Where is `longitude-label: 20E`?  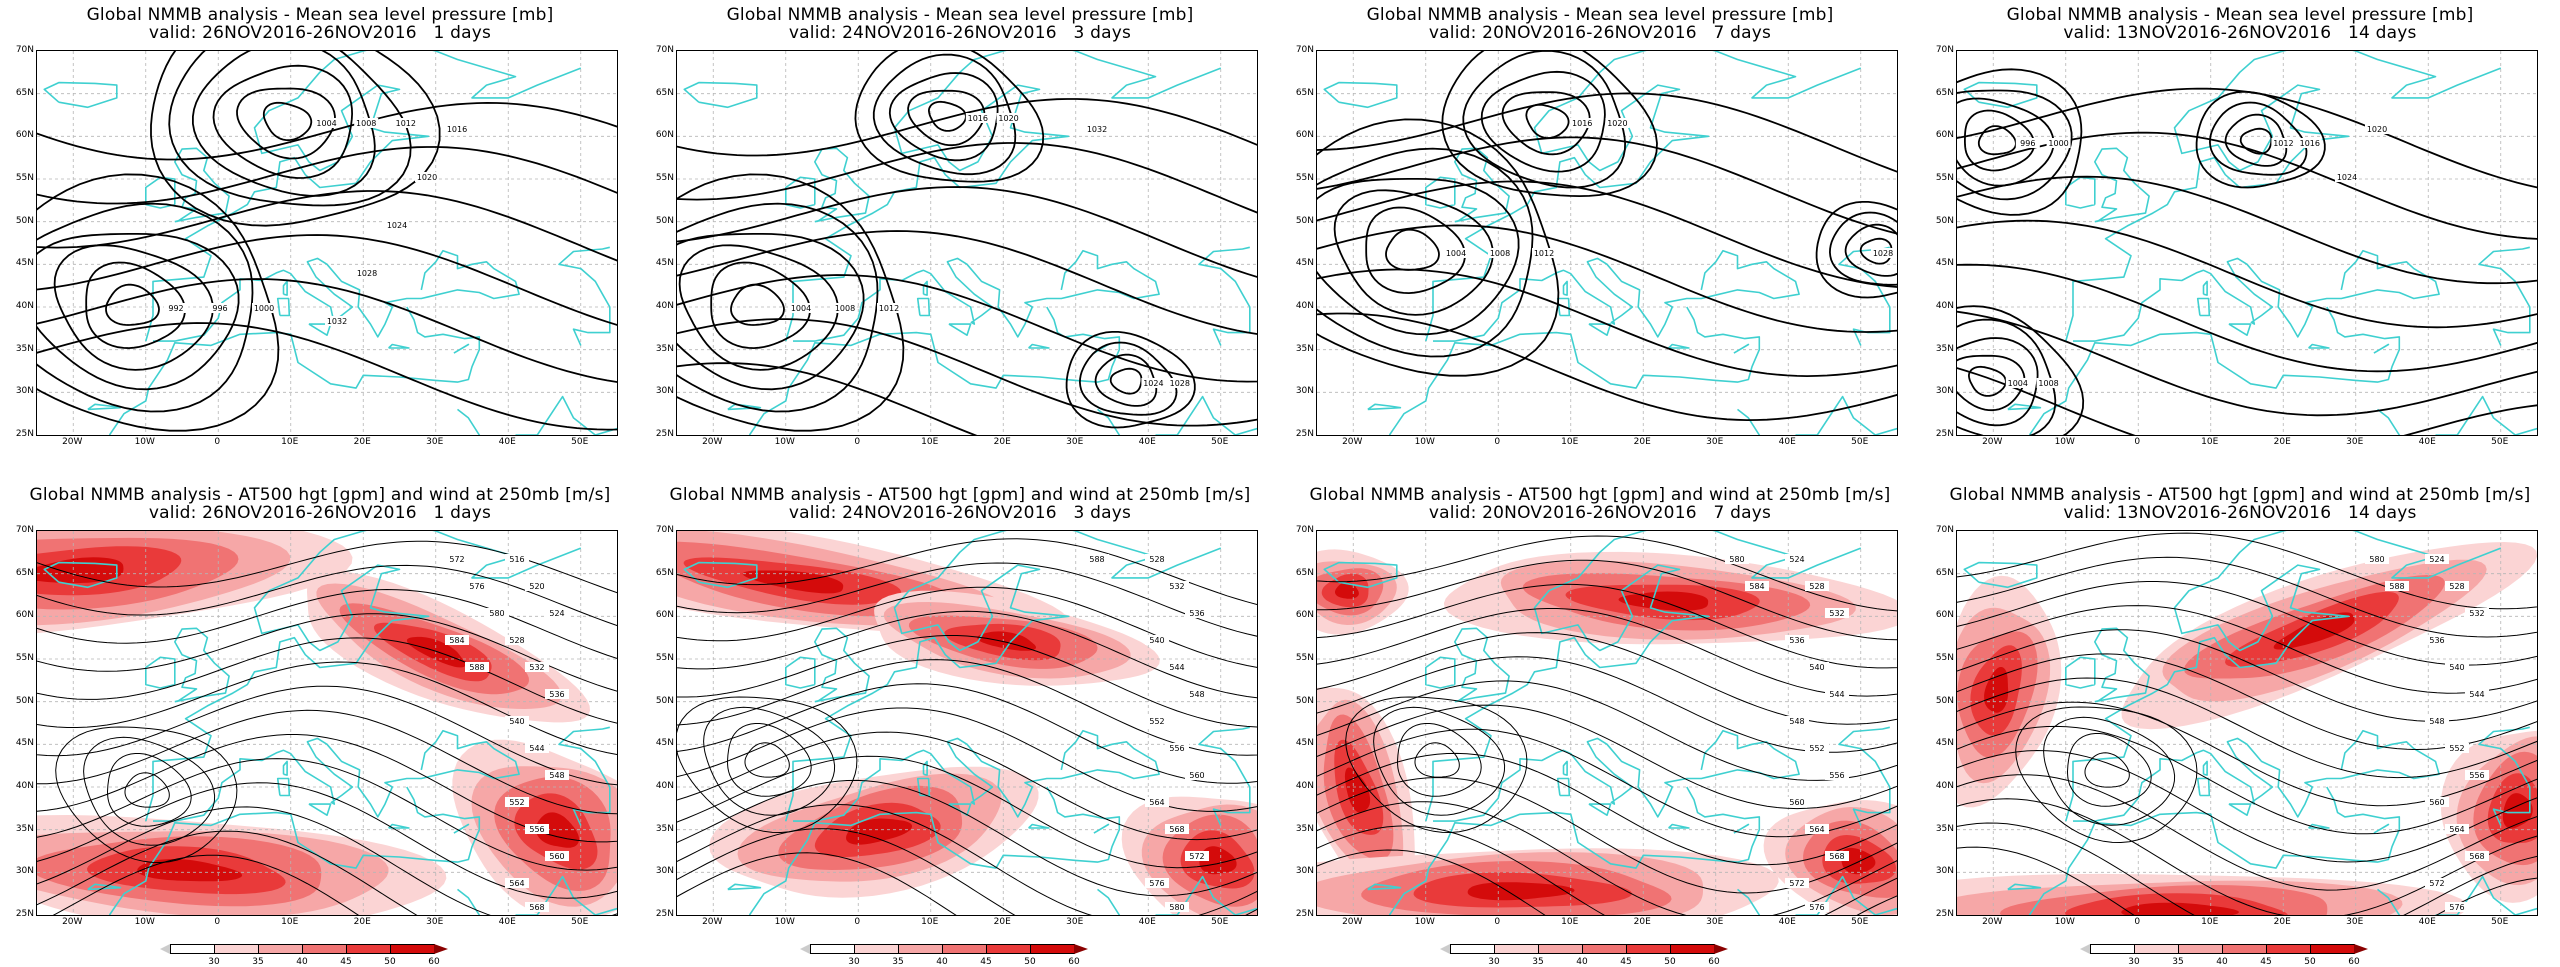 longitude-label: 20E is located at coordinates (1002, 922).